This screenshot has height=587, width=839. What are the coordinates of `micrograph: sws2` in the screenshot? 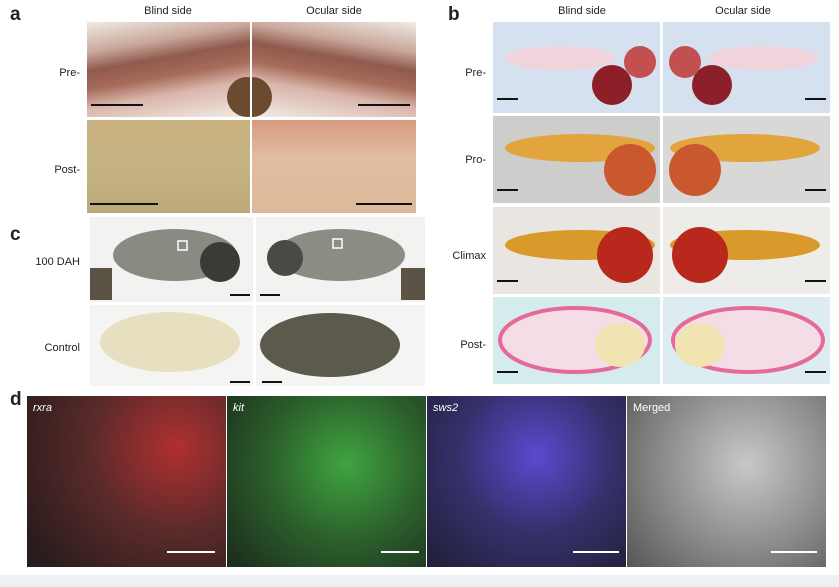 It's located at (526, 481).